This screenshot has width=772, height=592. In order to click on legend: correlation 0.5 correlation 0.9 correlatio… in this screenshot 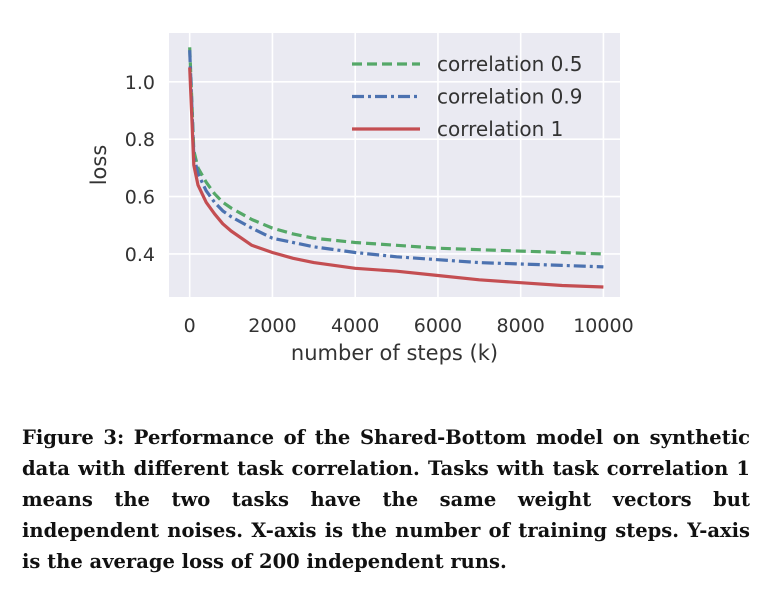, I will do `click(467, 96)`.